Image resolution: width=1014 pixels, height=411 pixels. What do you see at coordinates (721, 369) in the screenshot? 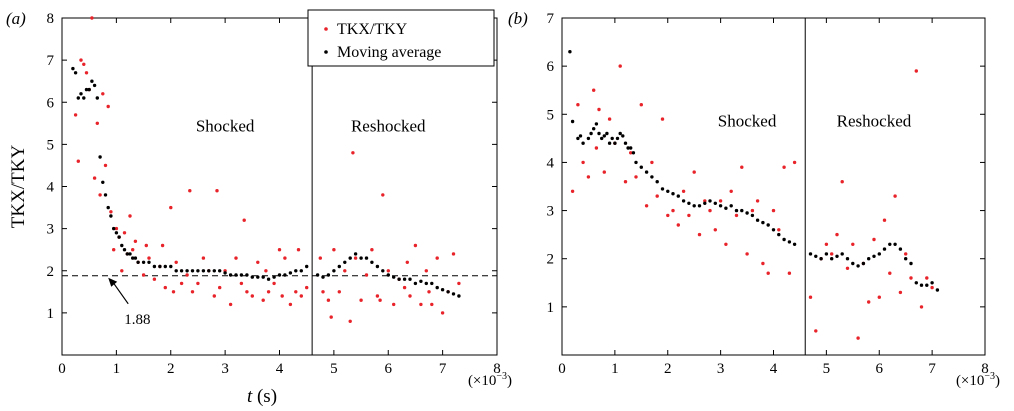
I see `panel-b-xtick-label: 3` at bounding box center [721, 369].